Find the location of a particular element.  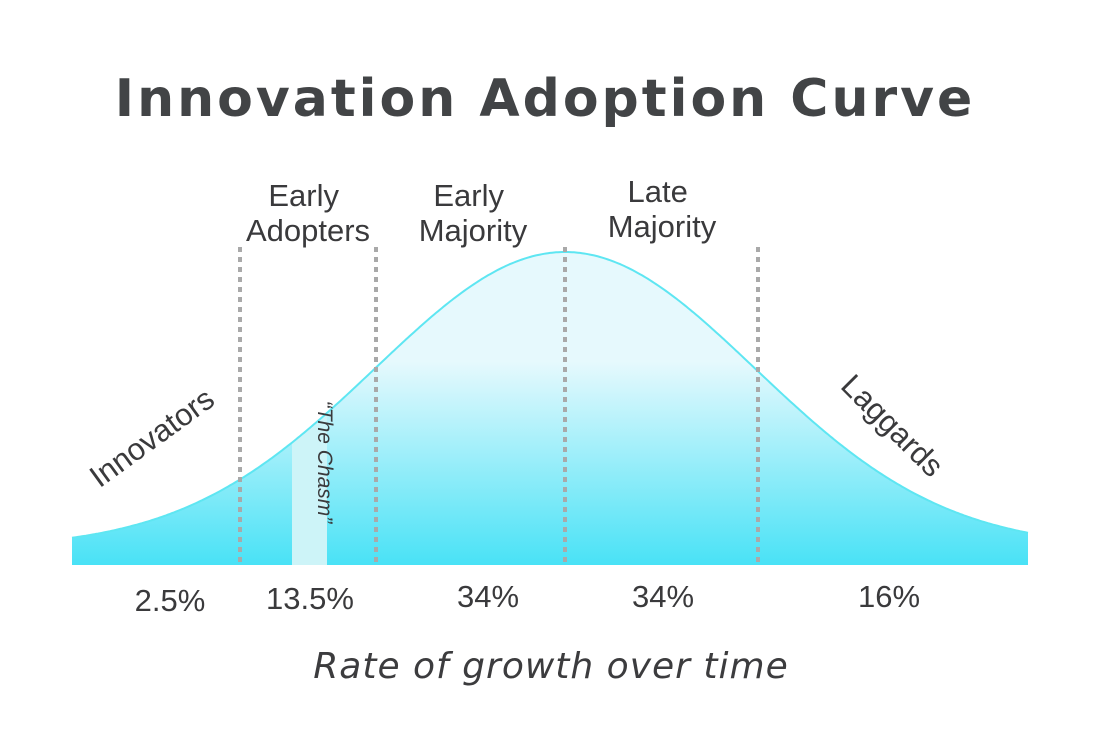

chasm-label: “The Chasm” is located at coordinates (324, 463).